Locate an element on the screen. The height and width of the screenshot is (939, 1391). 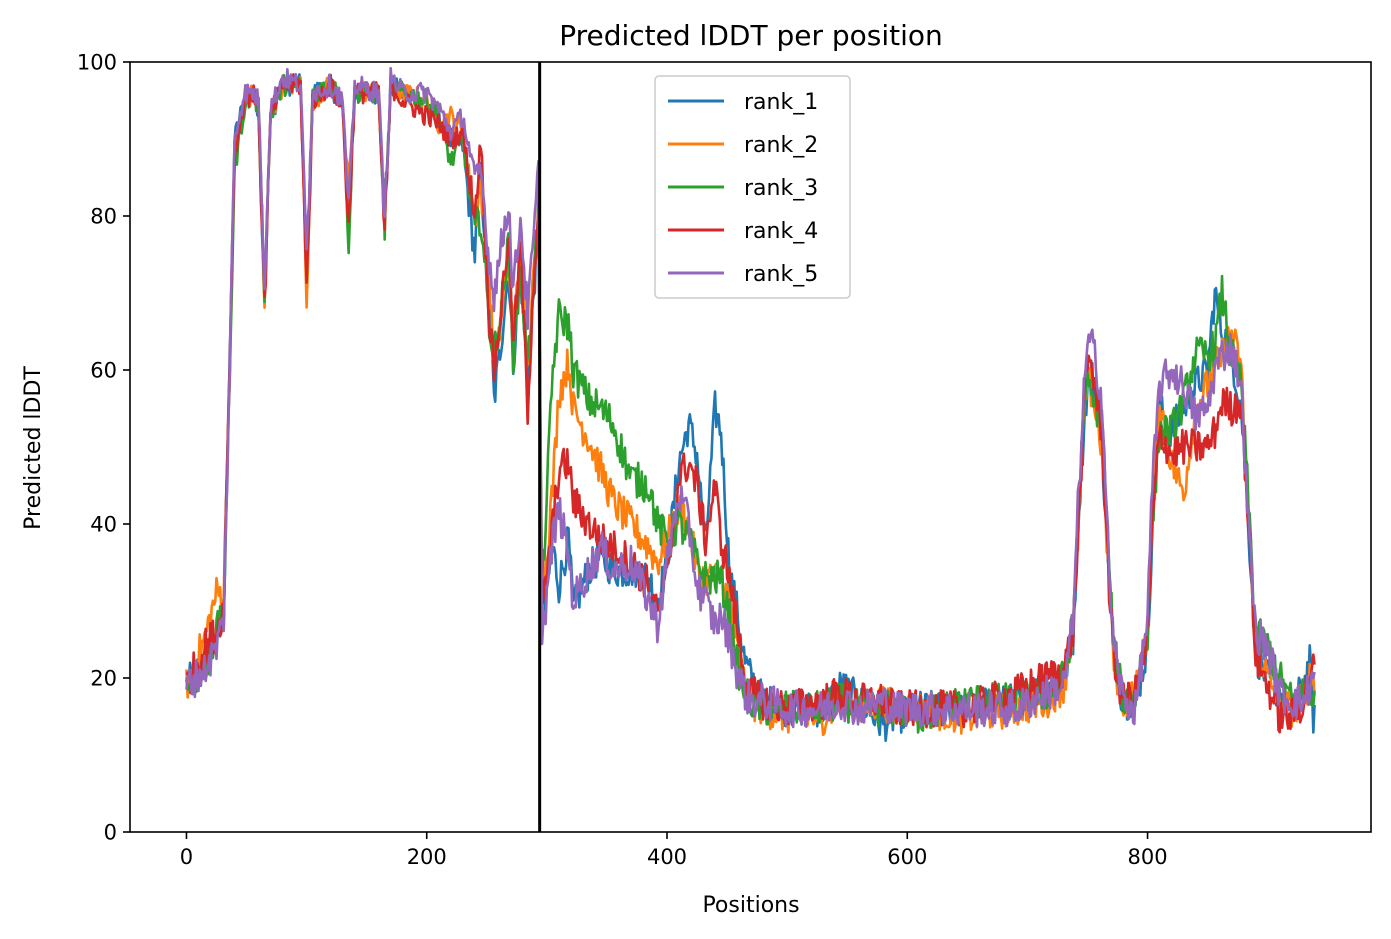
legend: rank_1 rank_2 rank_3 rank_4 rank_5 is located at coordinates (752, 187).